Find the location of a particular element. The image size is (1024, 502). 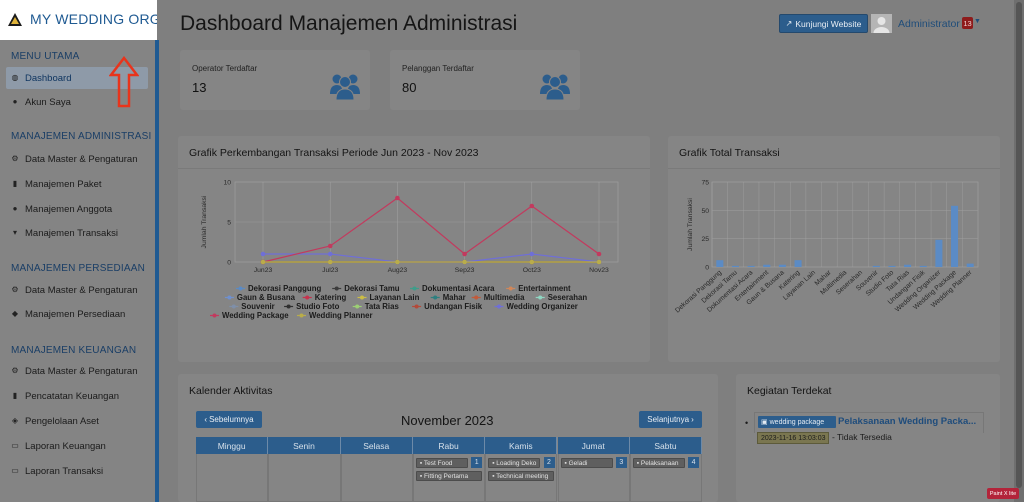

legend-item: Layanan Lain is located at coordinates (388, 297).